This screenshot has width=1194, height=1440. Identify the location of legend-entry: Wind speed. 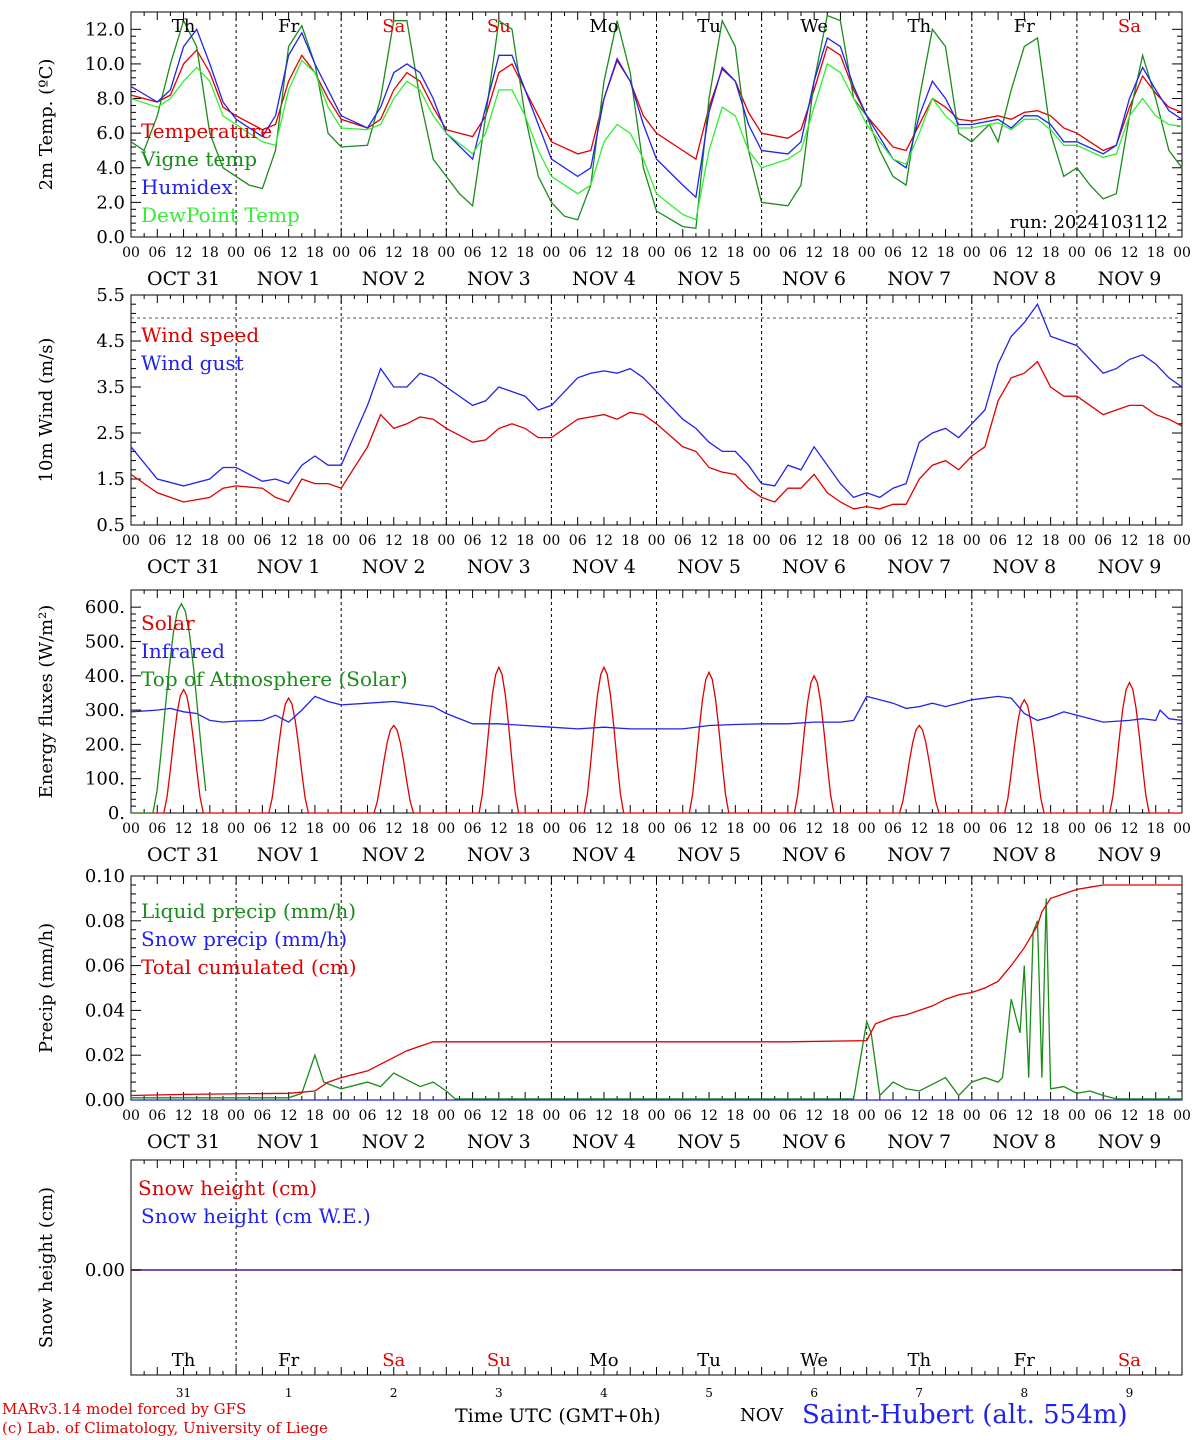
(200, 335).